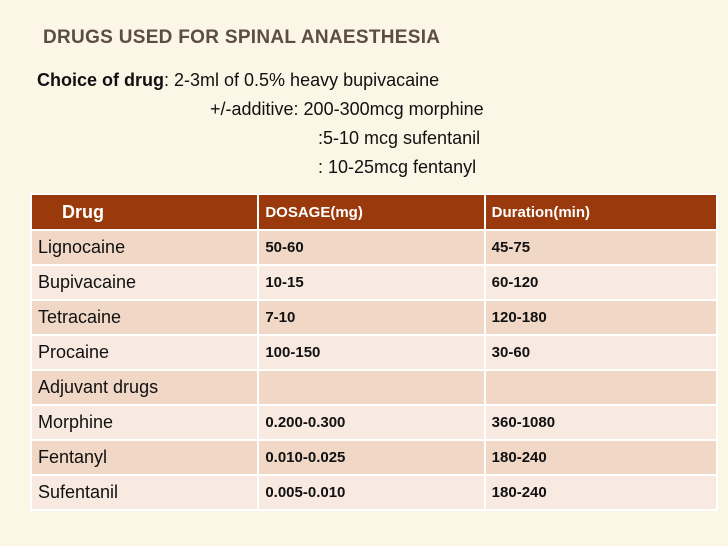  What do you see at coordinates (302, 80) in the screenshot?
I see `intro-text: : 2-3ml of 0.5% heavy bupivacaine` at bounding box center [302, 80].